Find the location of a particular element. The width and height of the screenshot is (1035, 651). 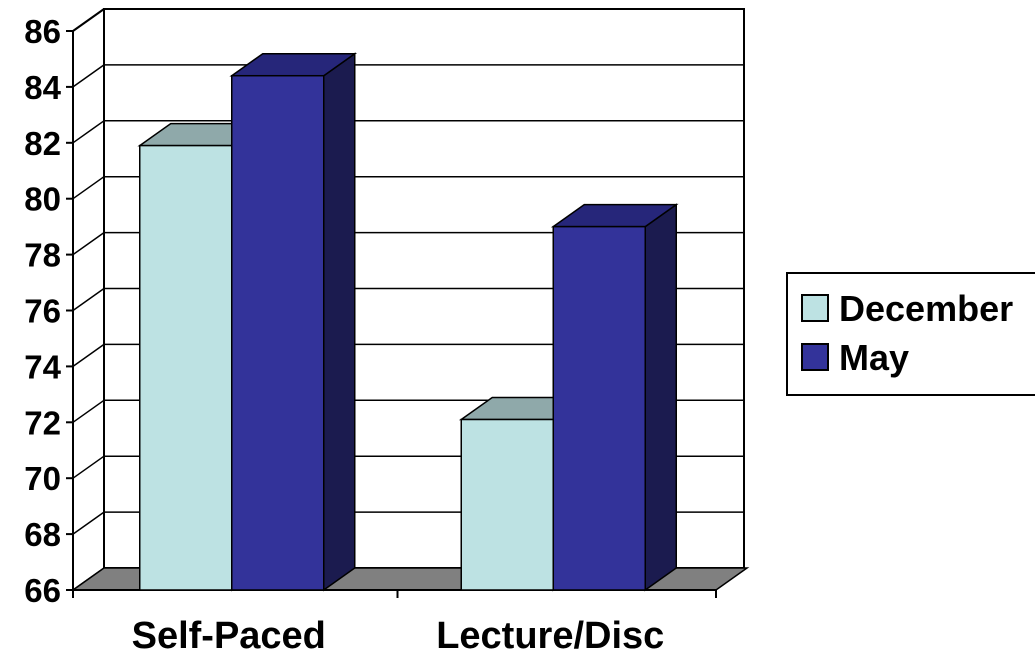

y-tick-label: 66 is located at coordinates (42, 590).